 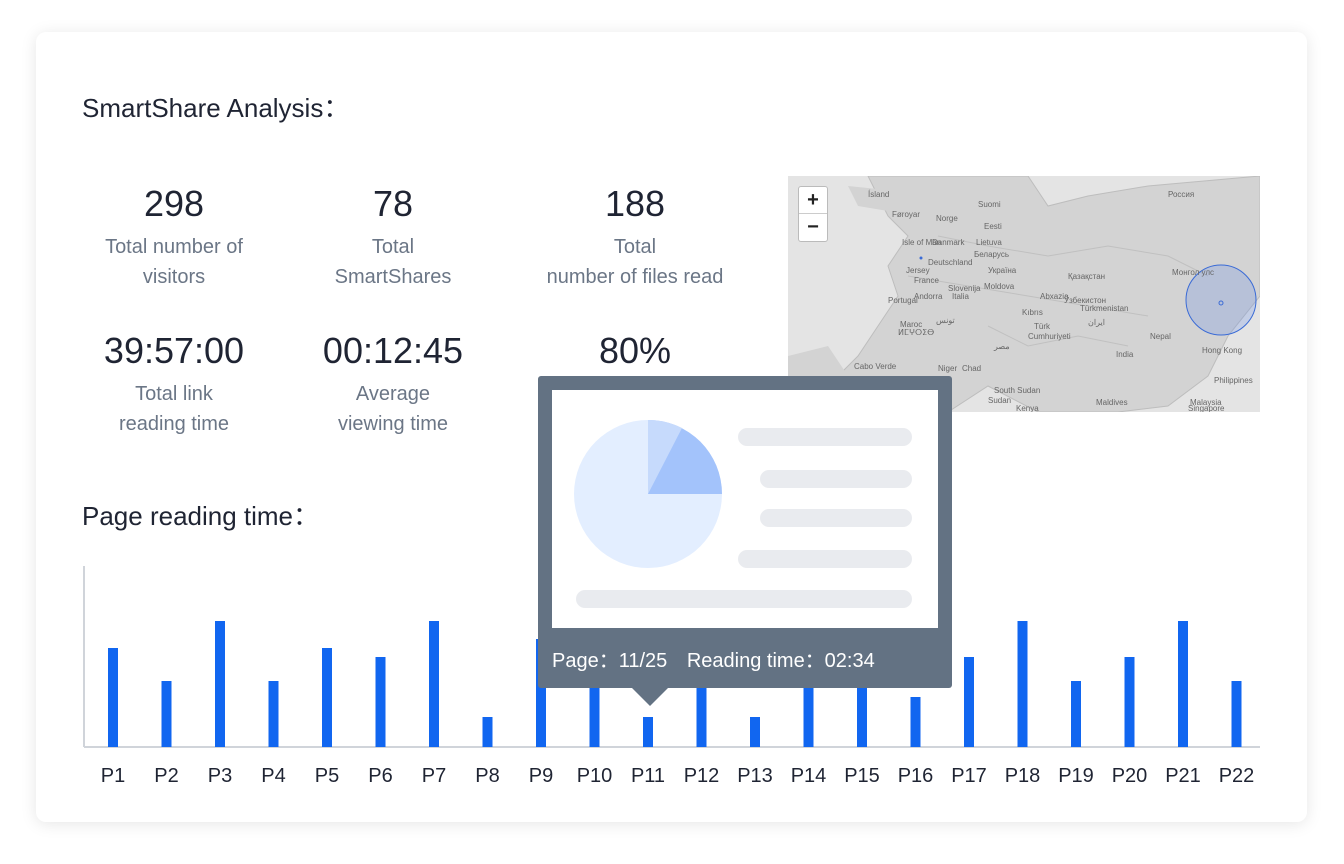 What do you see at coordinates (380, 776) in the screenshot?
I see `x-tick-label: P6` at bounding box center [380, 776].